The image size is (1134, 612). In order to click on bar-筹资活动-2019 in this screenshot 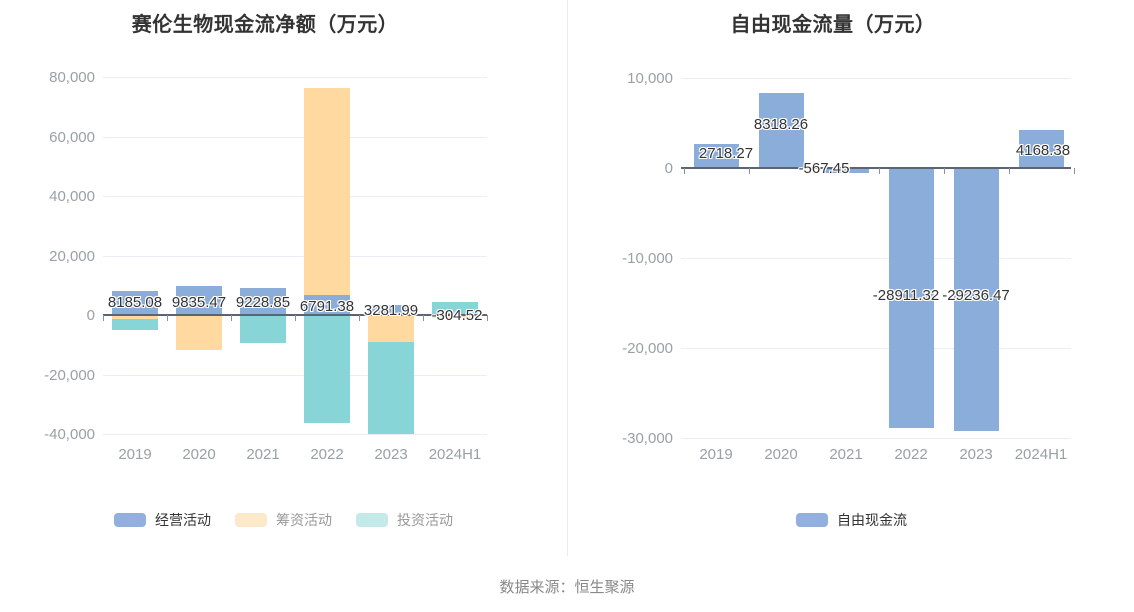, I will do `click(135, 317)`.